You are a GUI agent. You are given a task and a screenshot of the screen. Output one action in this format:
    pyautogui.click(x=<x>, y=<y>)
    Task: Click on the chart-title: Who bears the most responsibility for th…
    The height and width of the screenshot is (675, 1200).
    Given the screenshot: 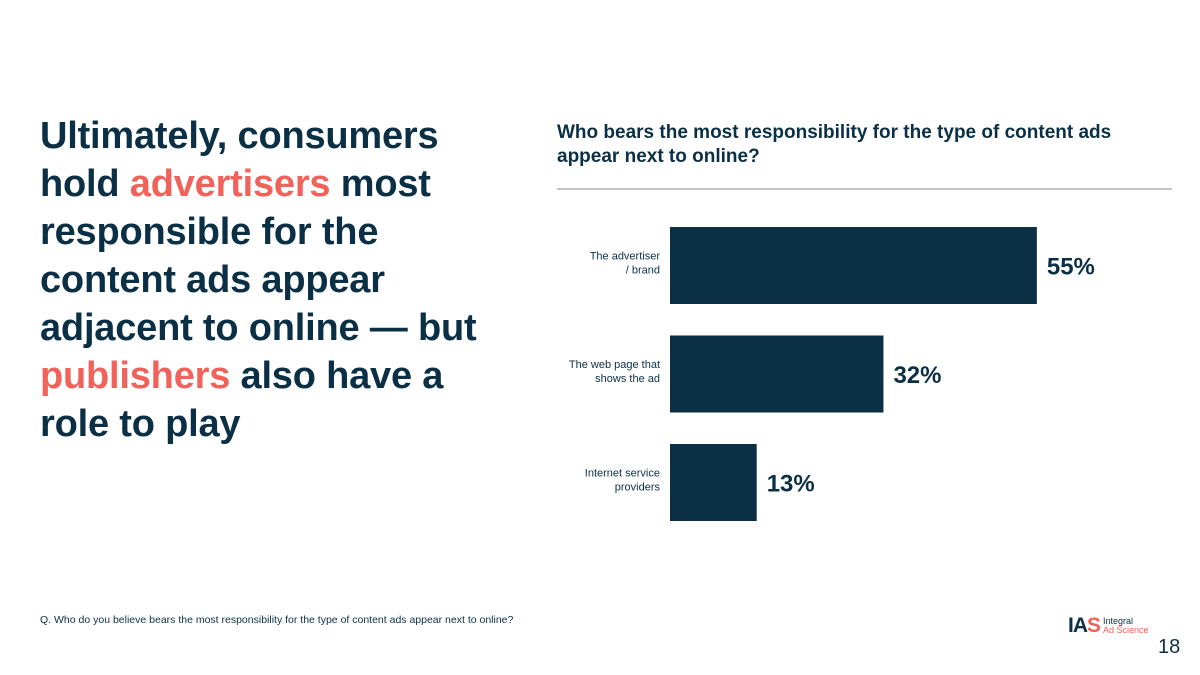 What is the action you would take?
    pyautogui.click(x=834, y=144)
    